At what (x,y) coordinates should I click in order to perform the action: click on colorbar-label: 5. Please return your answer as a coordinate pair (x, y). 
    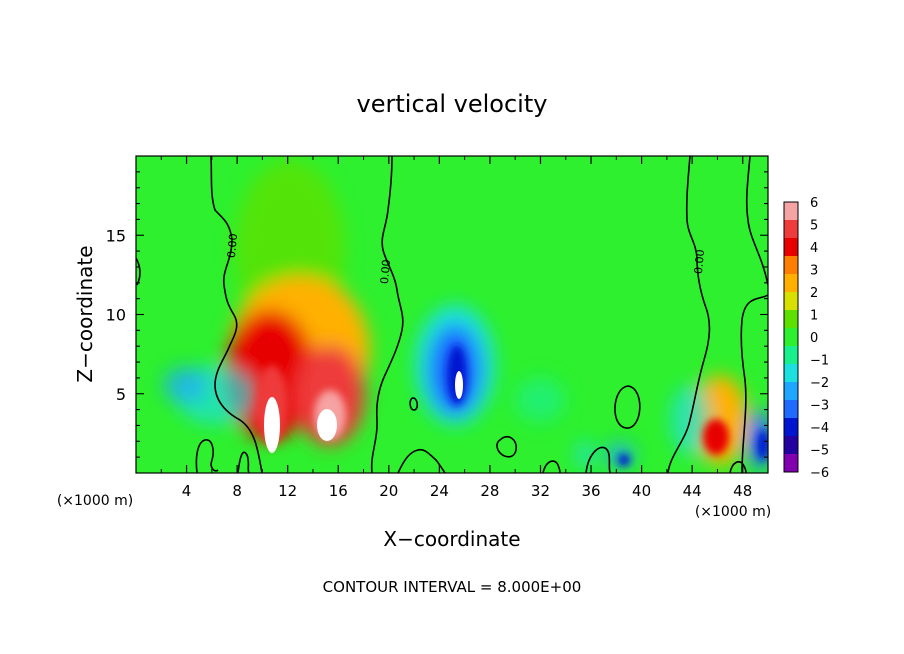
    Looking at the image, I should click on (814, 226).